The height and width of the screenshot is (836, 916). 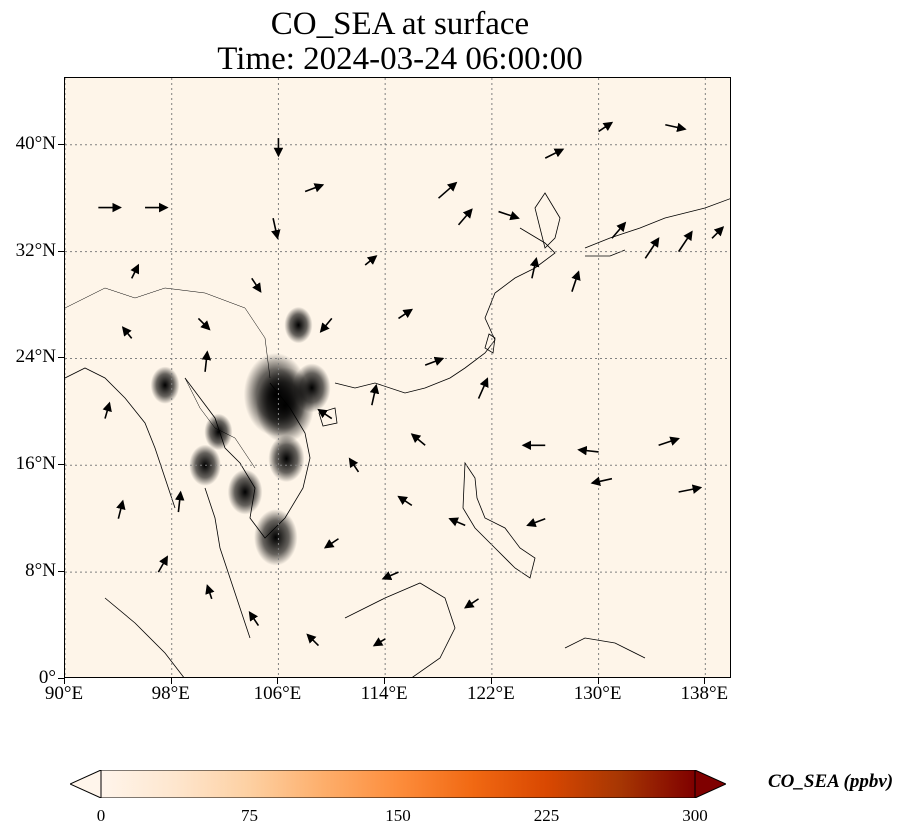 What do you see at coordinates (35, 464) in the screenshot?
I see `lat-tick-label: 16°N` at bounding box center [35, 464].